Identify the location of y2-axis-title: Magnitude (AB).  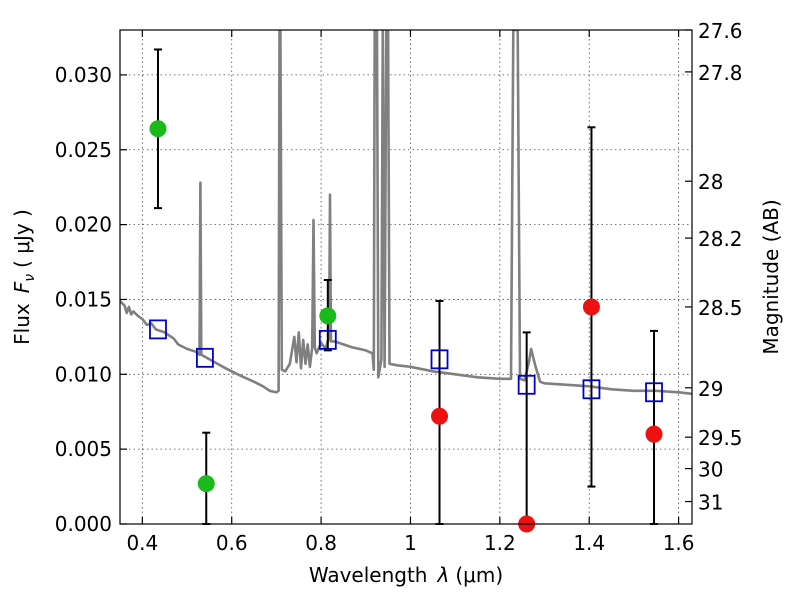
(771, 276).